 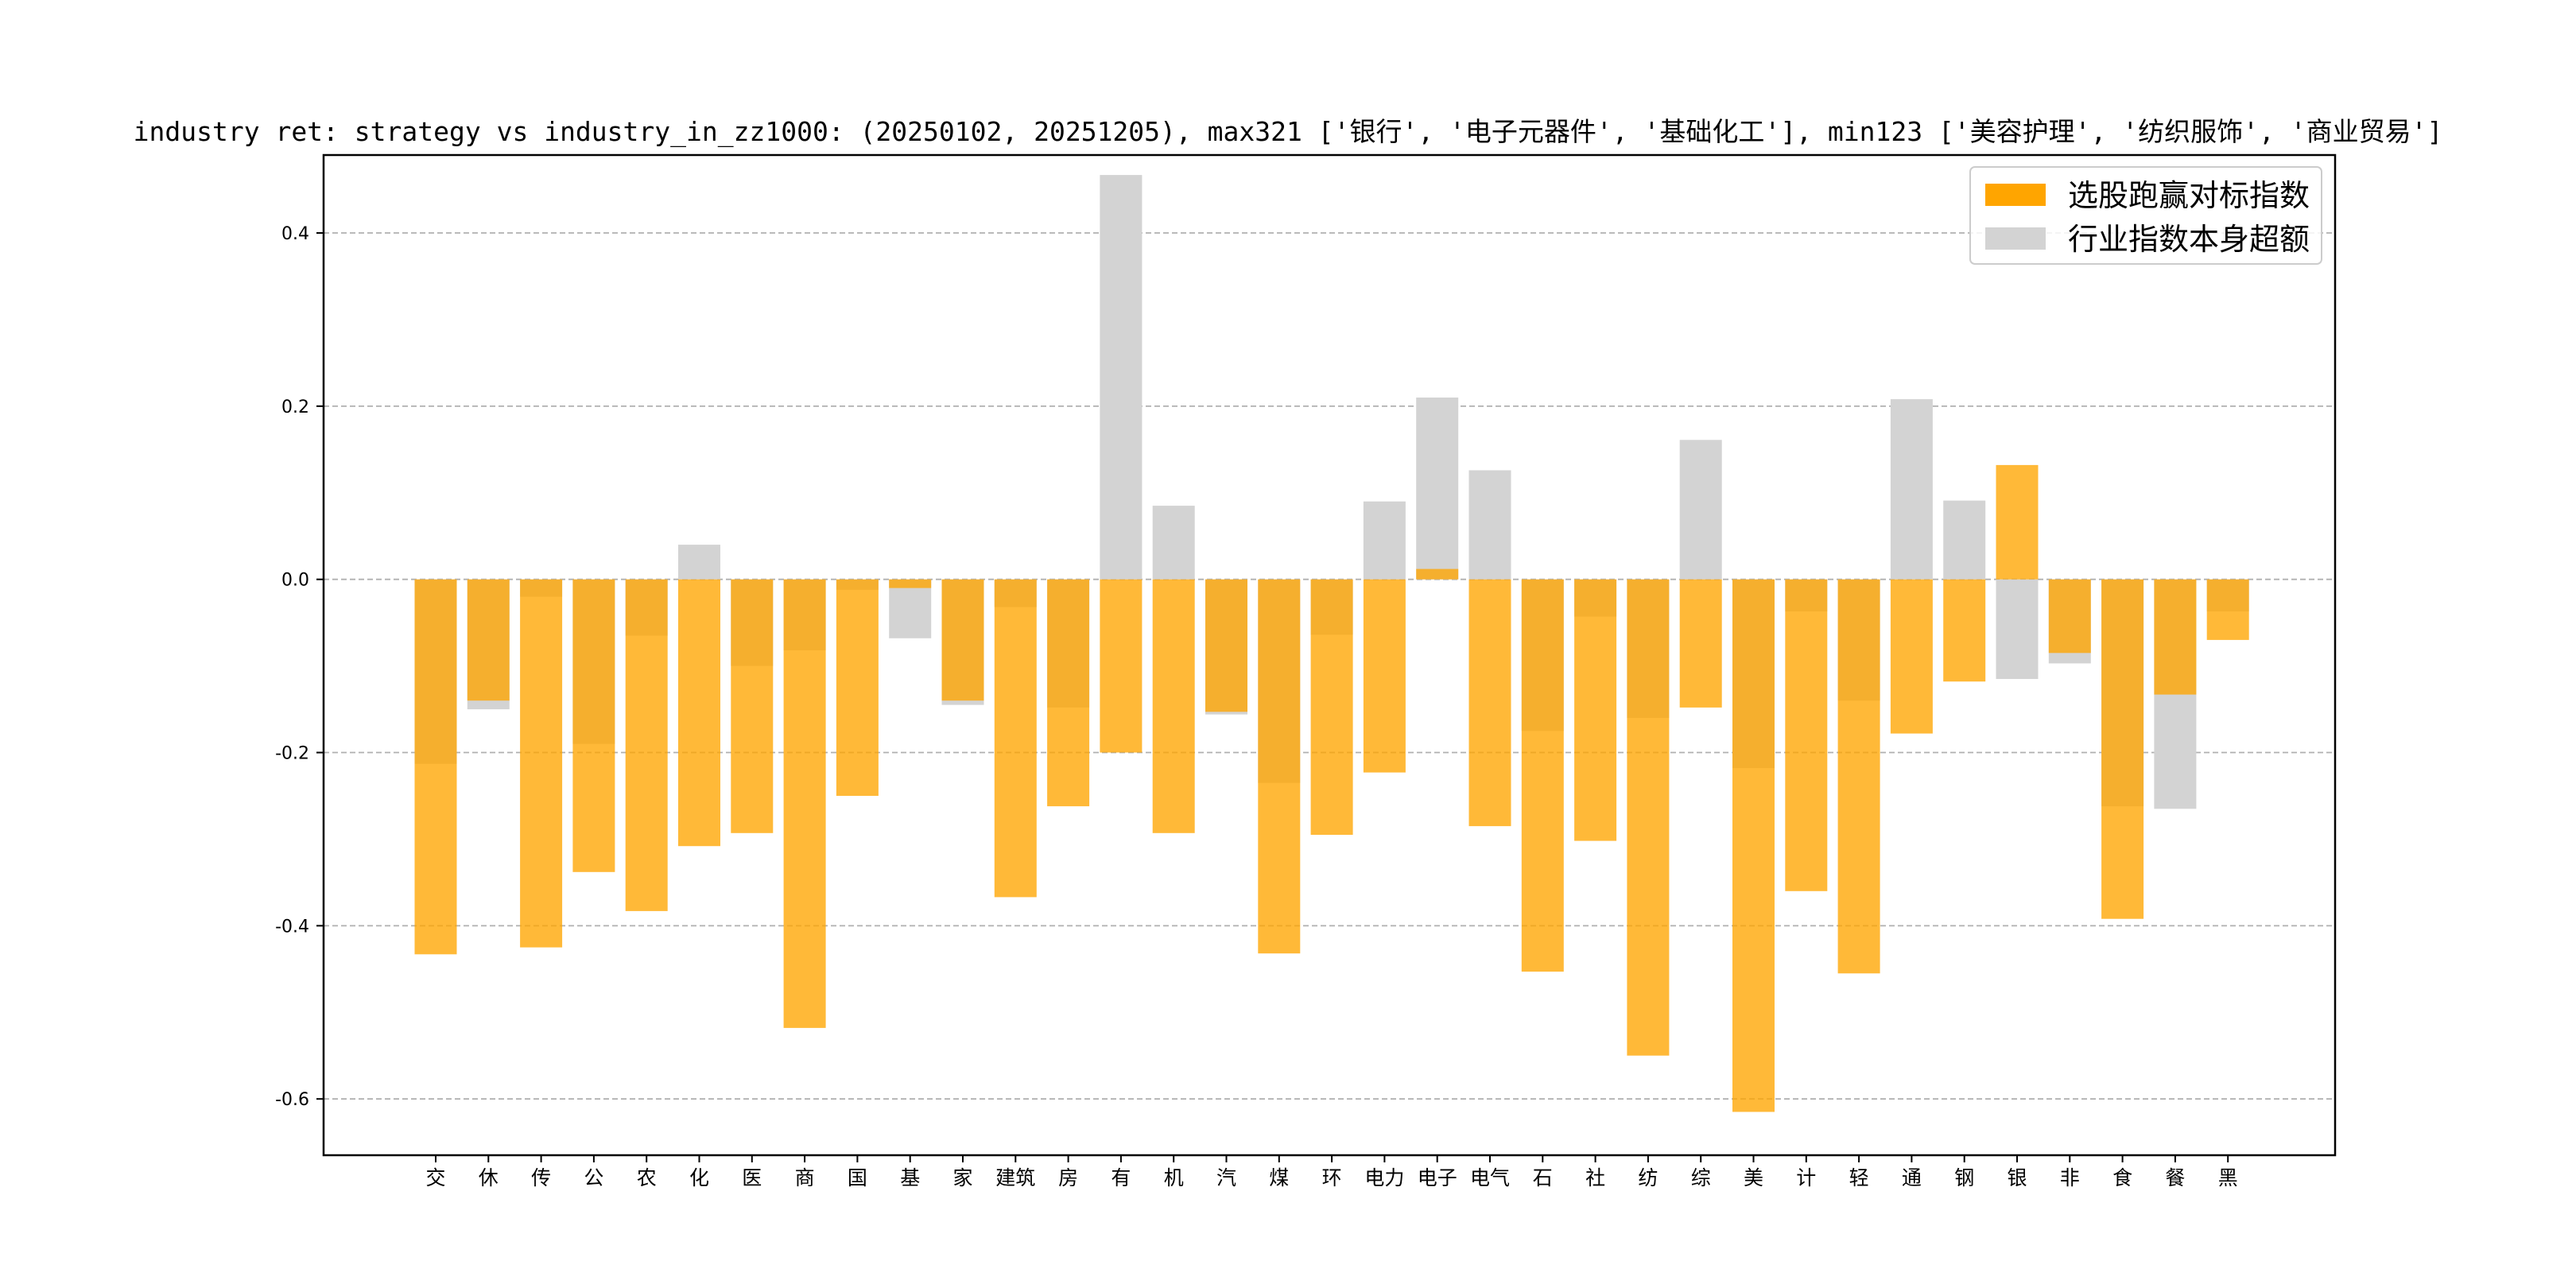 I want to click on y-tick-label: -0.2, so click(x=292, y=754).